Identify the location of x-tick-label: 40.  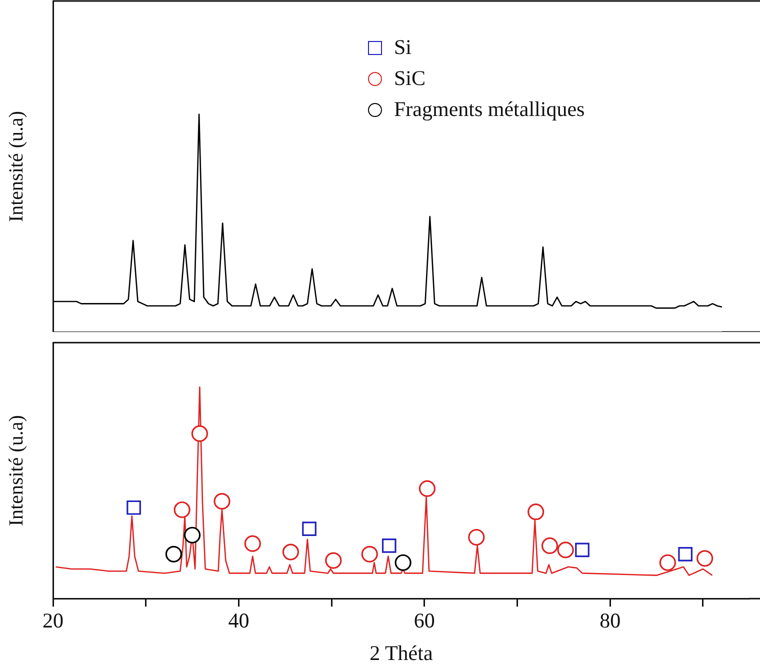
(239, 620).